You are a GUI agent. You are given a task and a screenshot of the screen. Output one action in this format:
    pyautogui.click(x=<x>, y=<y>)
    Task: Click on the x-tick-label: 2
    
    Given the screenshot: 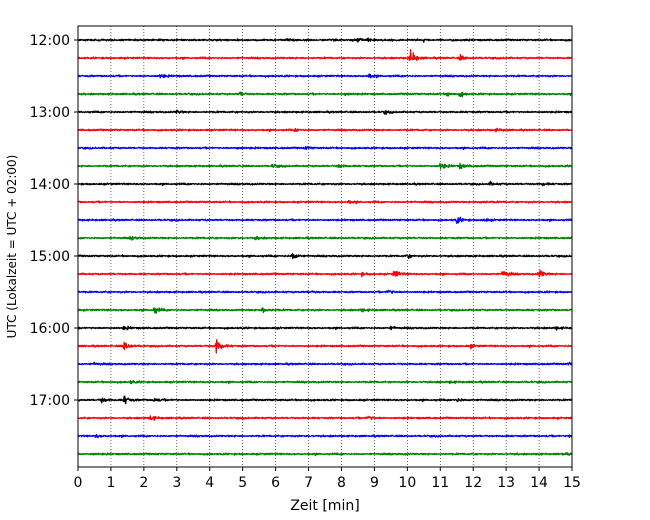 What is the action you would take?
    pyautogui.click(x=143, y=483)
    